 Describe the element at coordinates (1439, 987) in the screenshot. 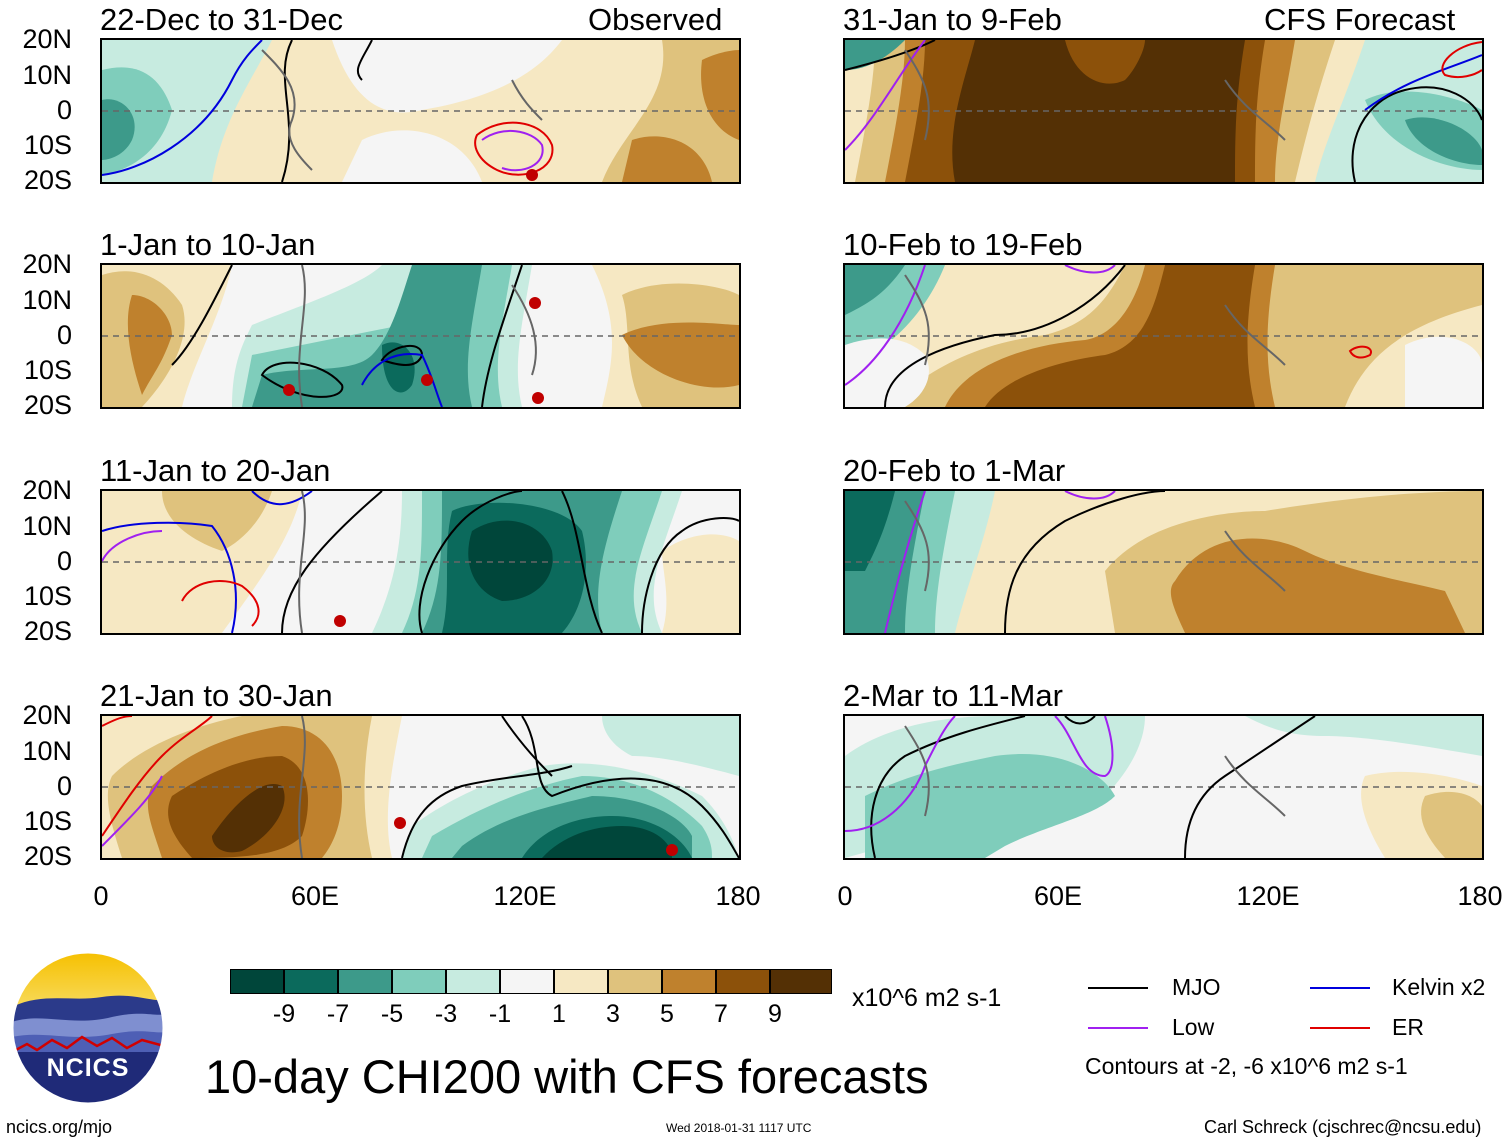

I see `legend-label-kelvin: Kelvin x2` at that location.